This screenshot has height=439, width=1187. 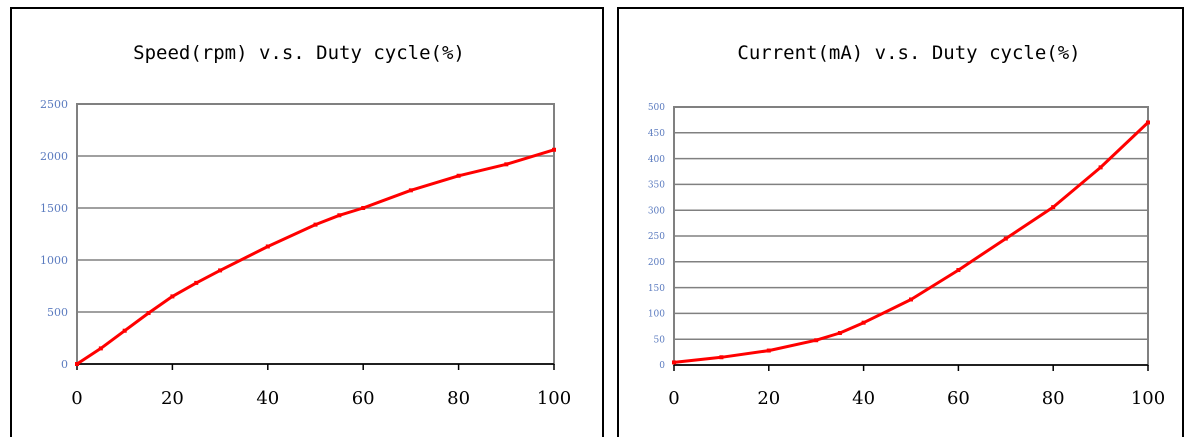 I want to click on y-tick-label: 2000, so click(x=54, y=156).